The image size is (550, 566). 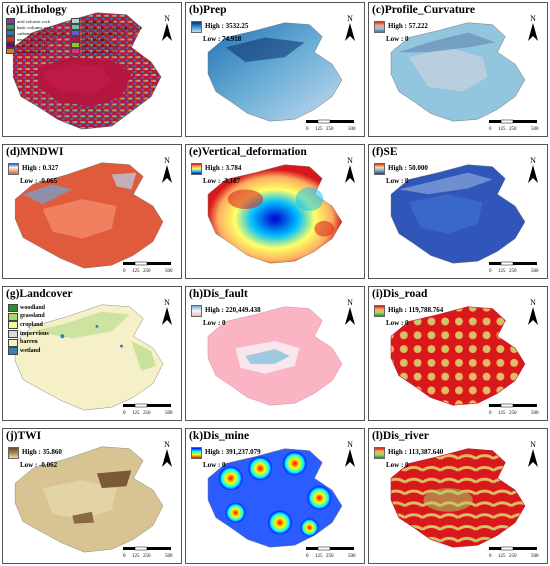 I want to click on lithology-legend-item: basic plutonic rock, so click(x=106, y=51).